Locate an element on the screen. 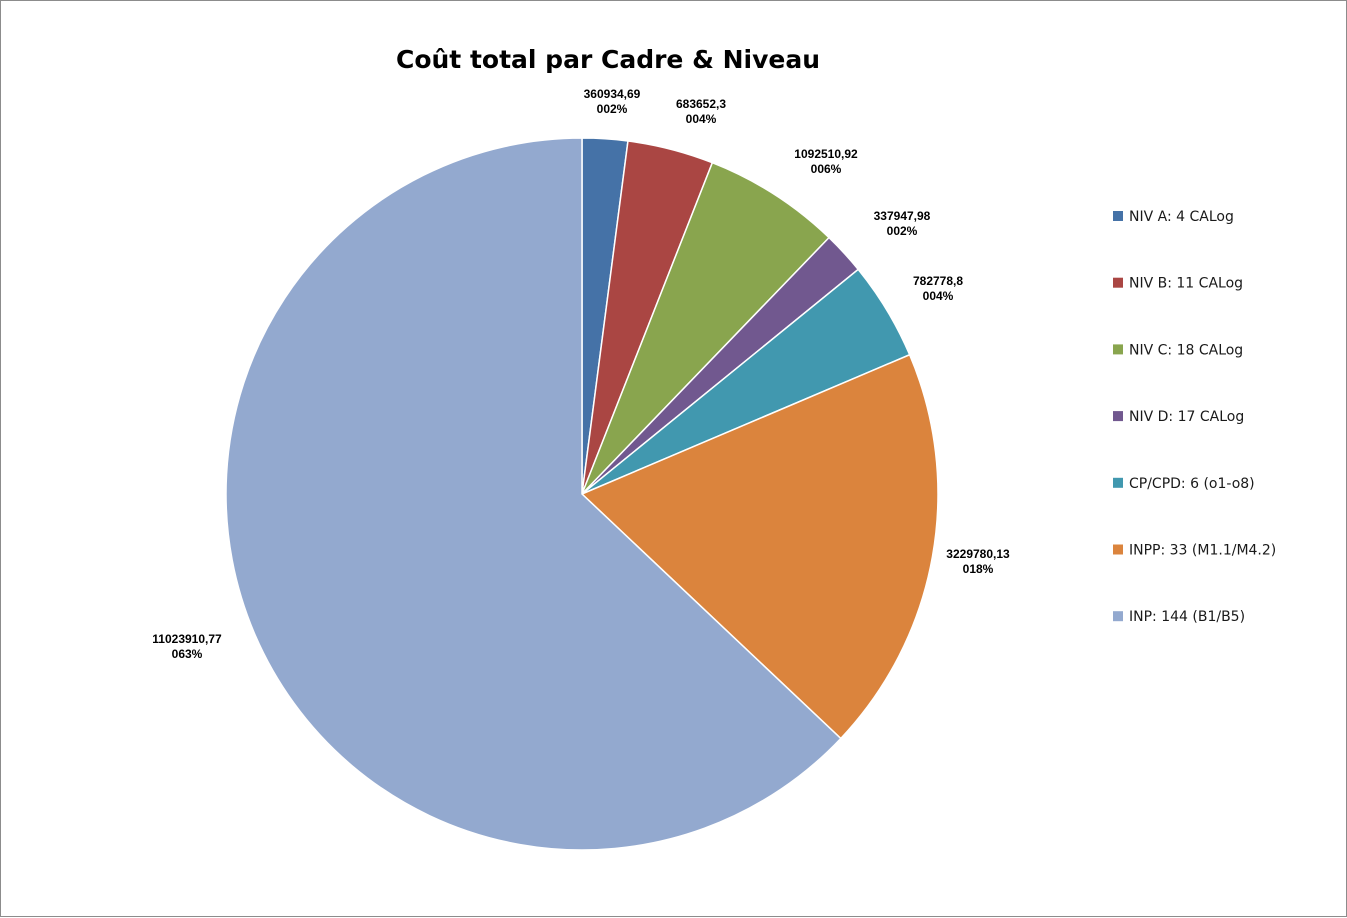 The width and height of the screenshot is (1347, 918). data-label-cp-cpd-6-o1-o8: 782778,8 004% is located at coordinates (938, 288).